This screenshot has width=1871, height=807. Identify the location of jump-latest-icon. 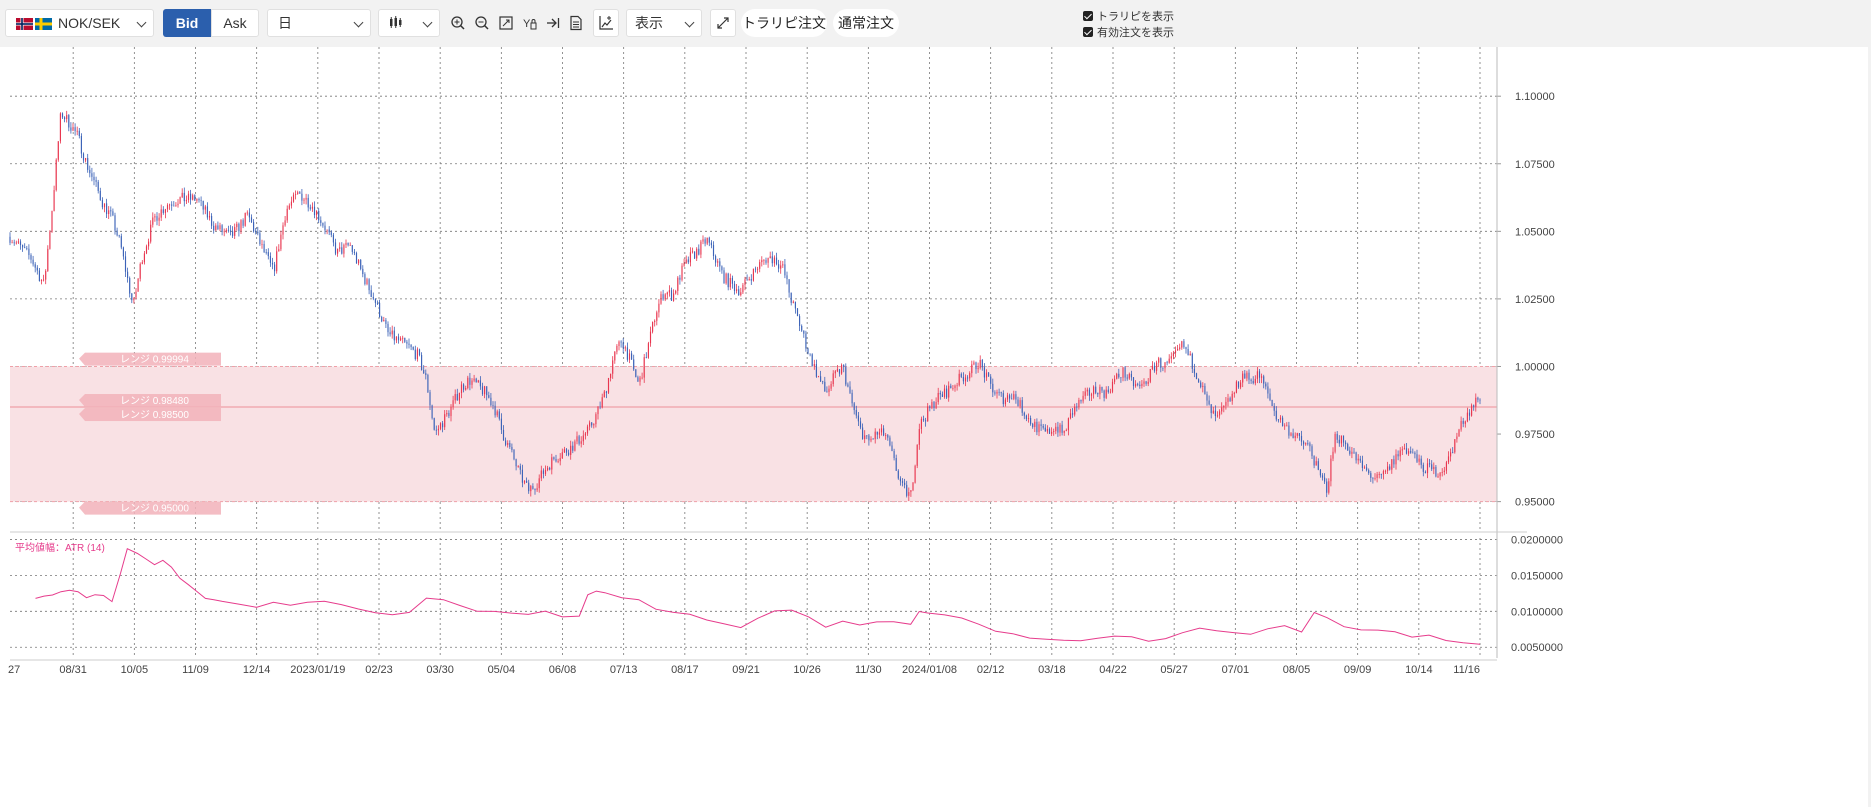
(553, 23).